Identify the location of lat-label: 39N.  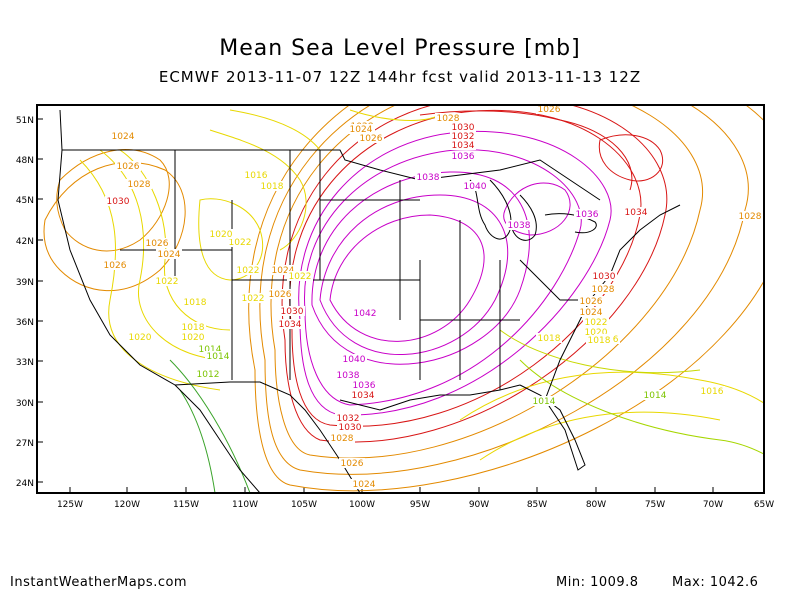
(25, 283).